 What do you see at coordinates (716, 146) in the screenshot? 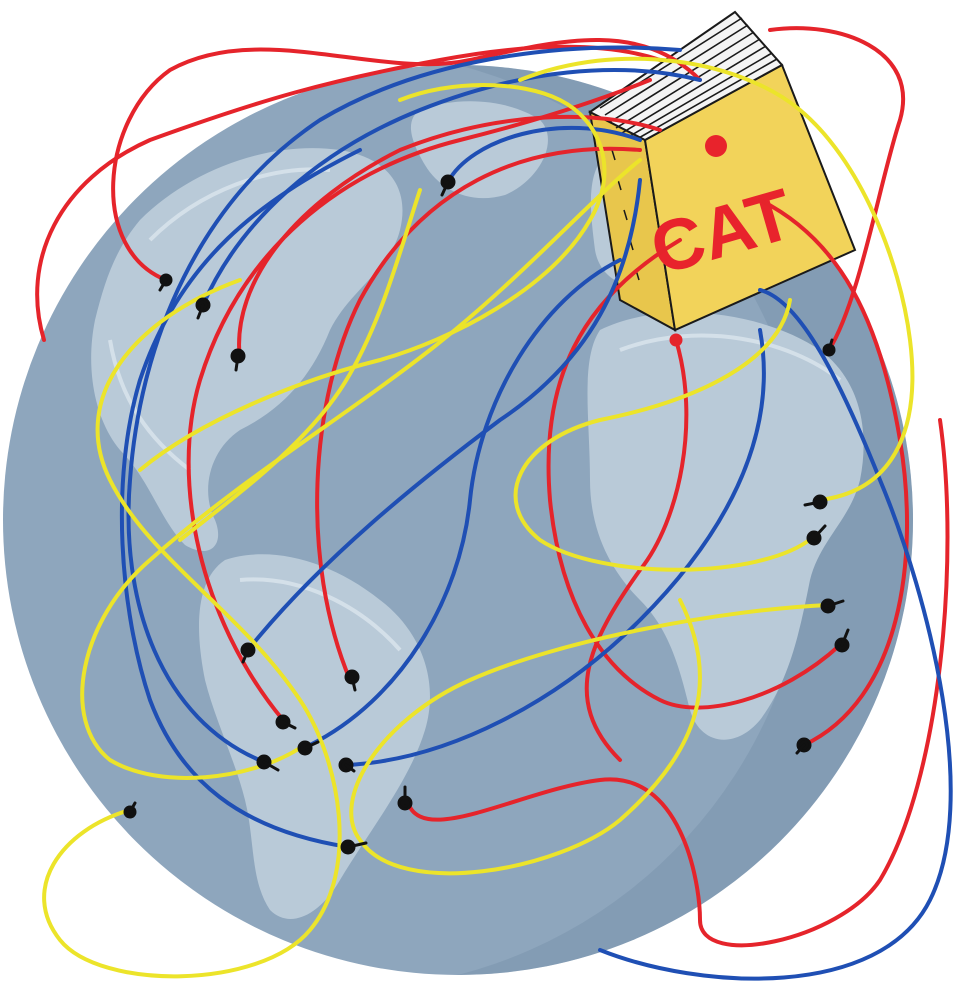
I see `box-dot` at bounding box center [716, 146].